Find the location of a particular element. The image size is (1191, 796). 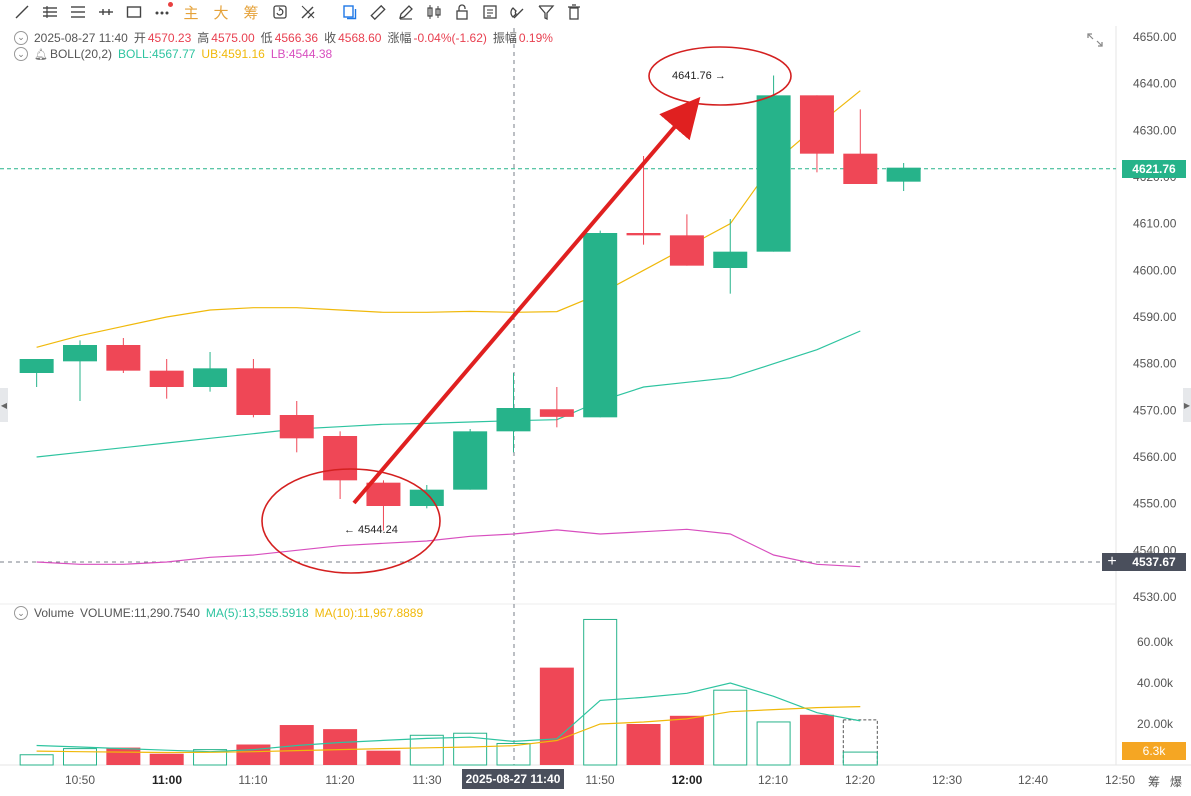

trash-icon is located at coordinates (574, 12).